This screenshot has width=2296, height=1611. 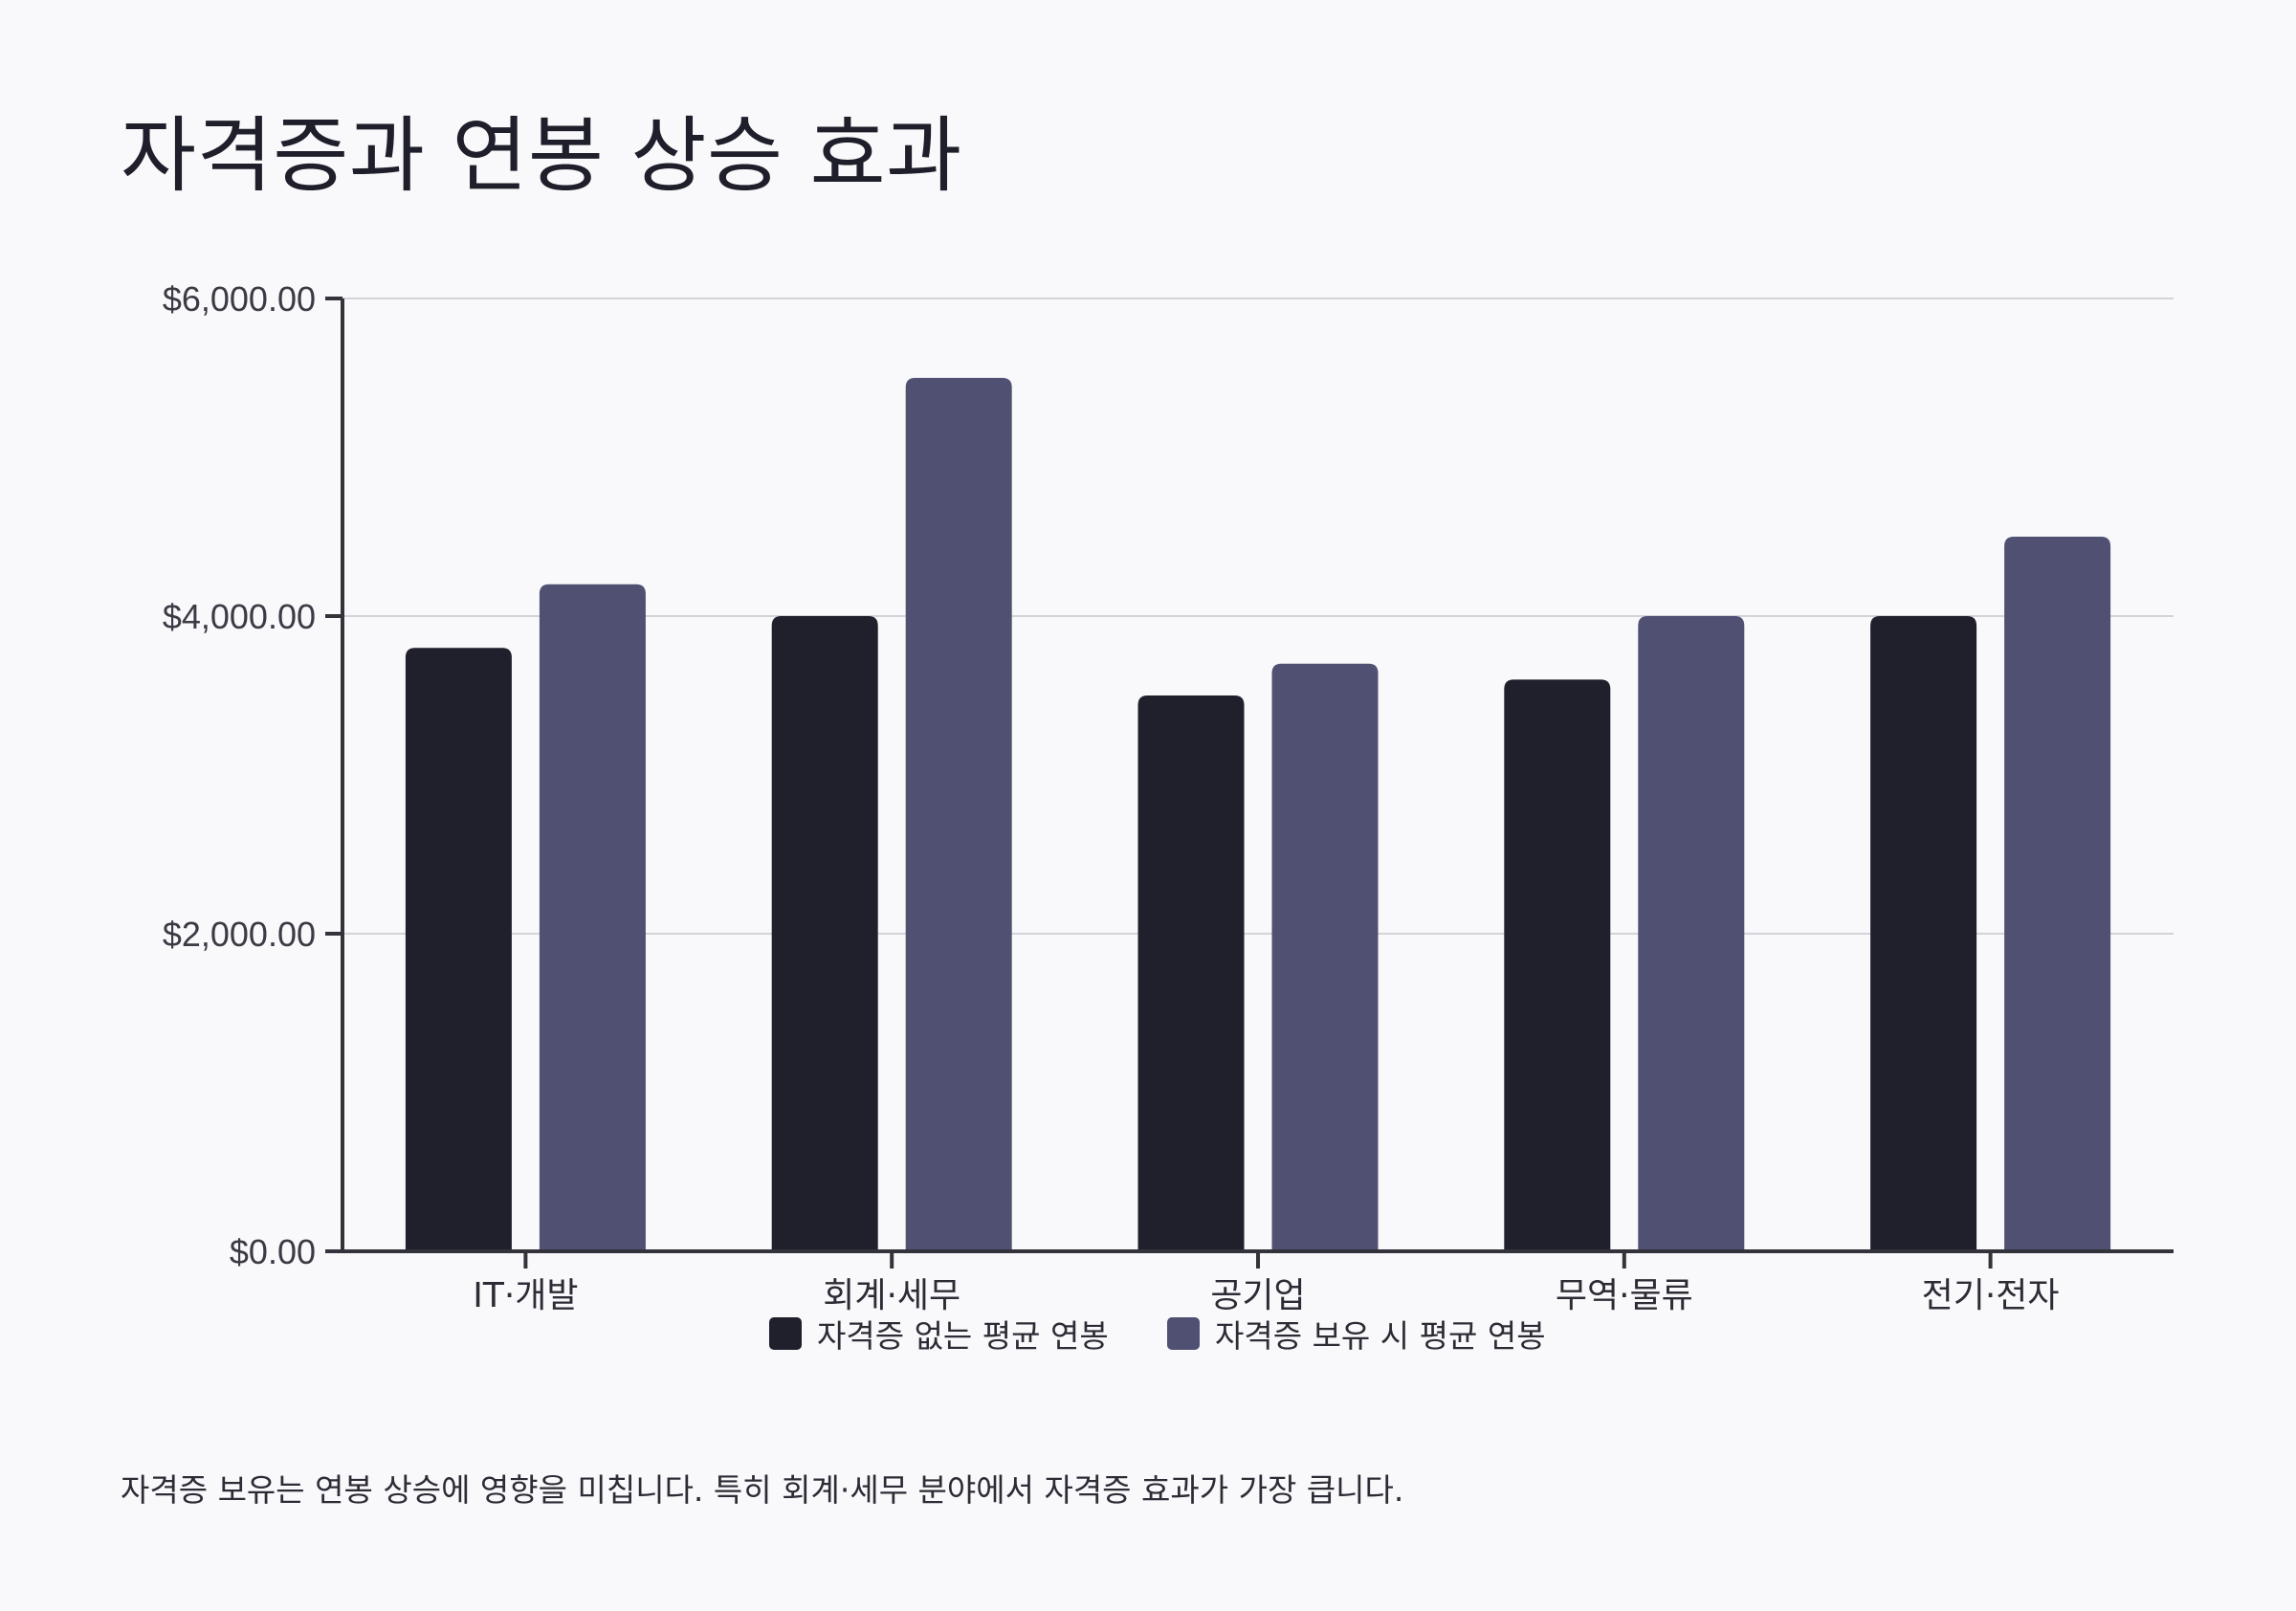 What do you see at coordinates (1183, 1334) in the screenshot?
I see `legend-swatch-with-cert` at bounding box center [1183, 1334].